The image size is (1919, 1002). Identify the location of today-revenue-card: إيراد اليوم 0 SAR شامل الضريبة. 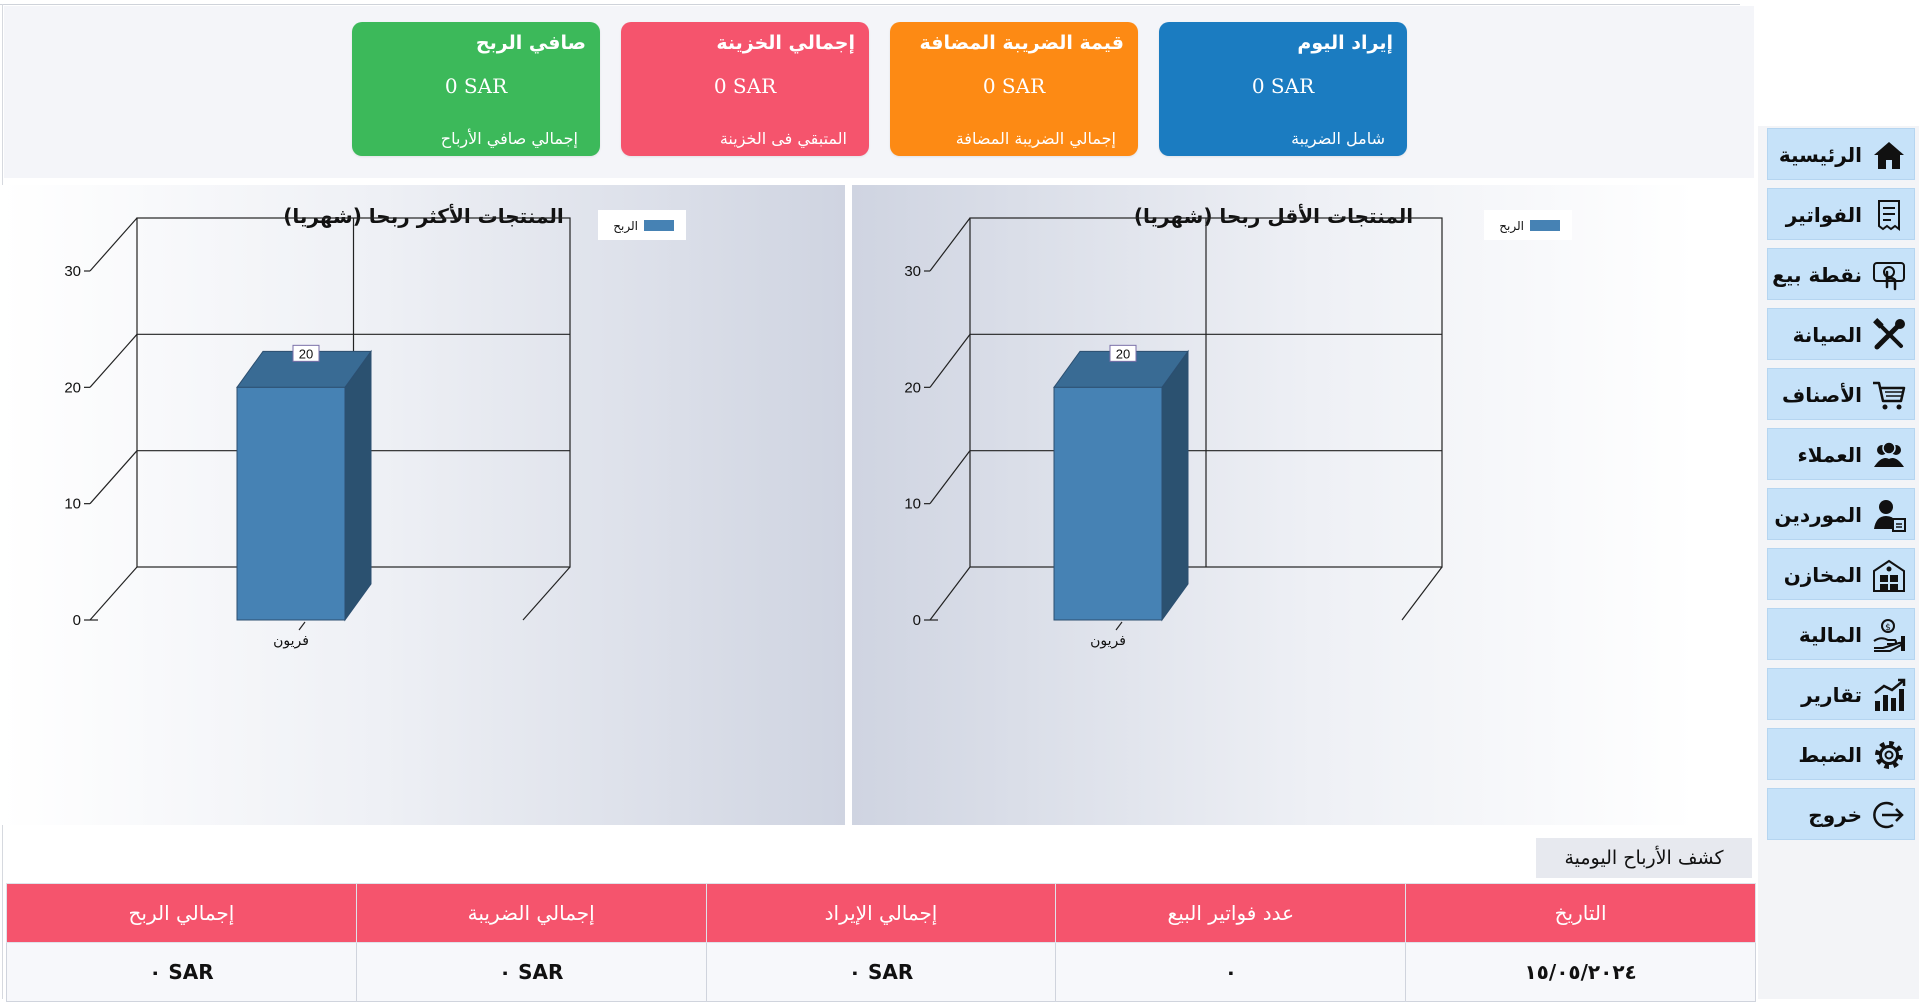
(1283, 89).